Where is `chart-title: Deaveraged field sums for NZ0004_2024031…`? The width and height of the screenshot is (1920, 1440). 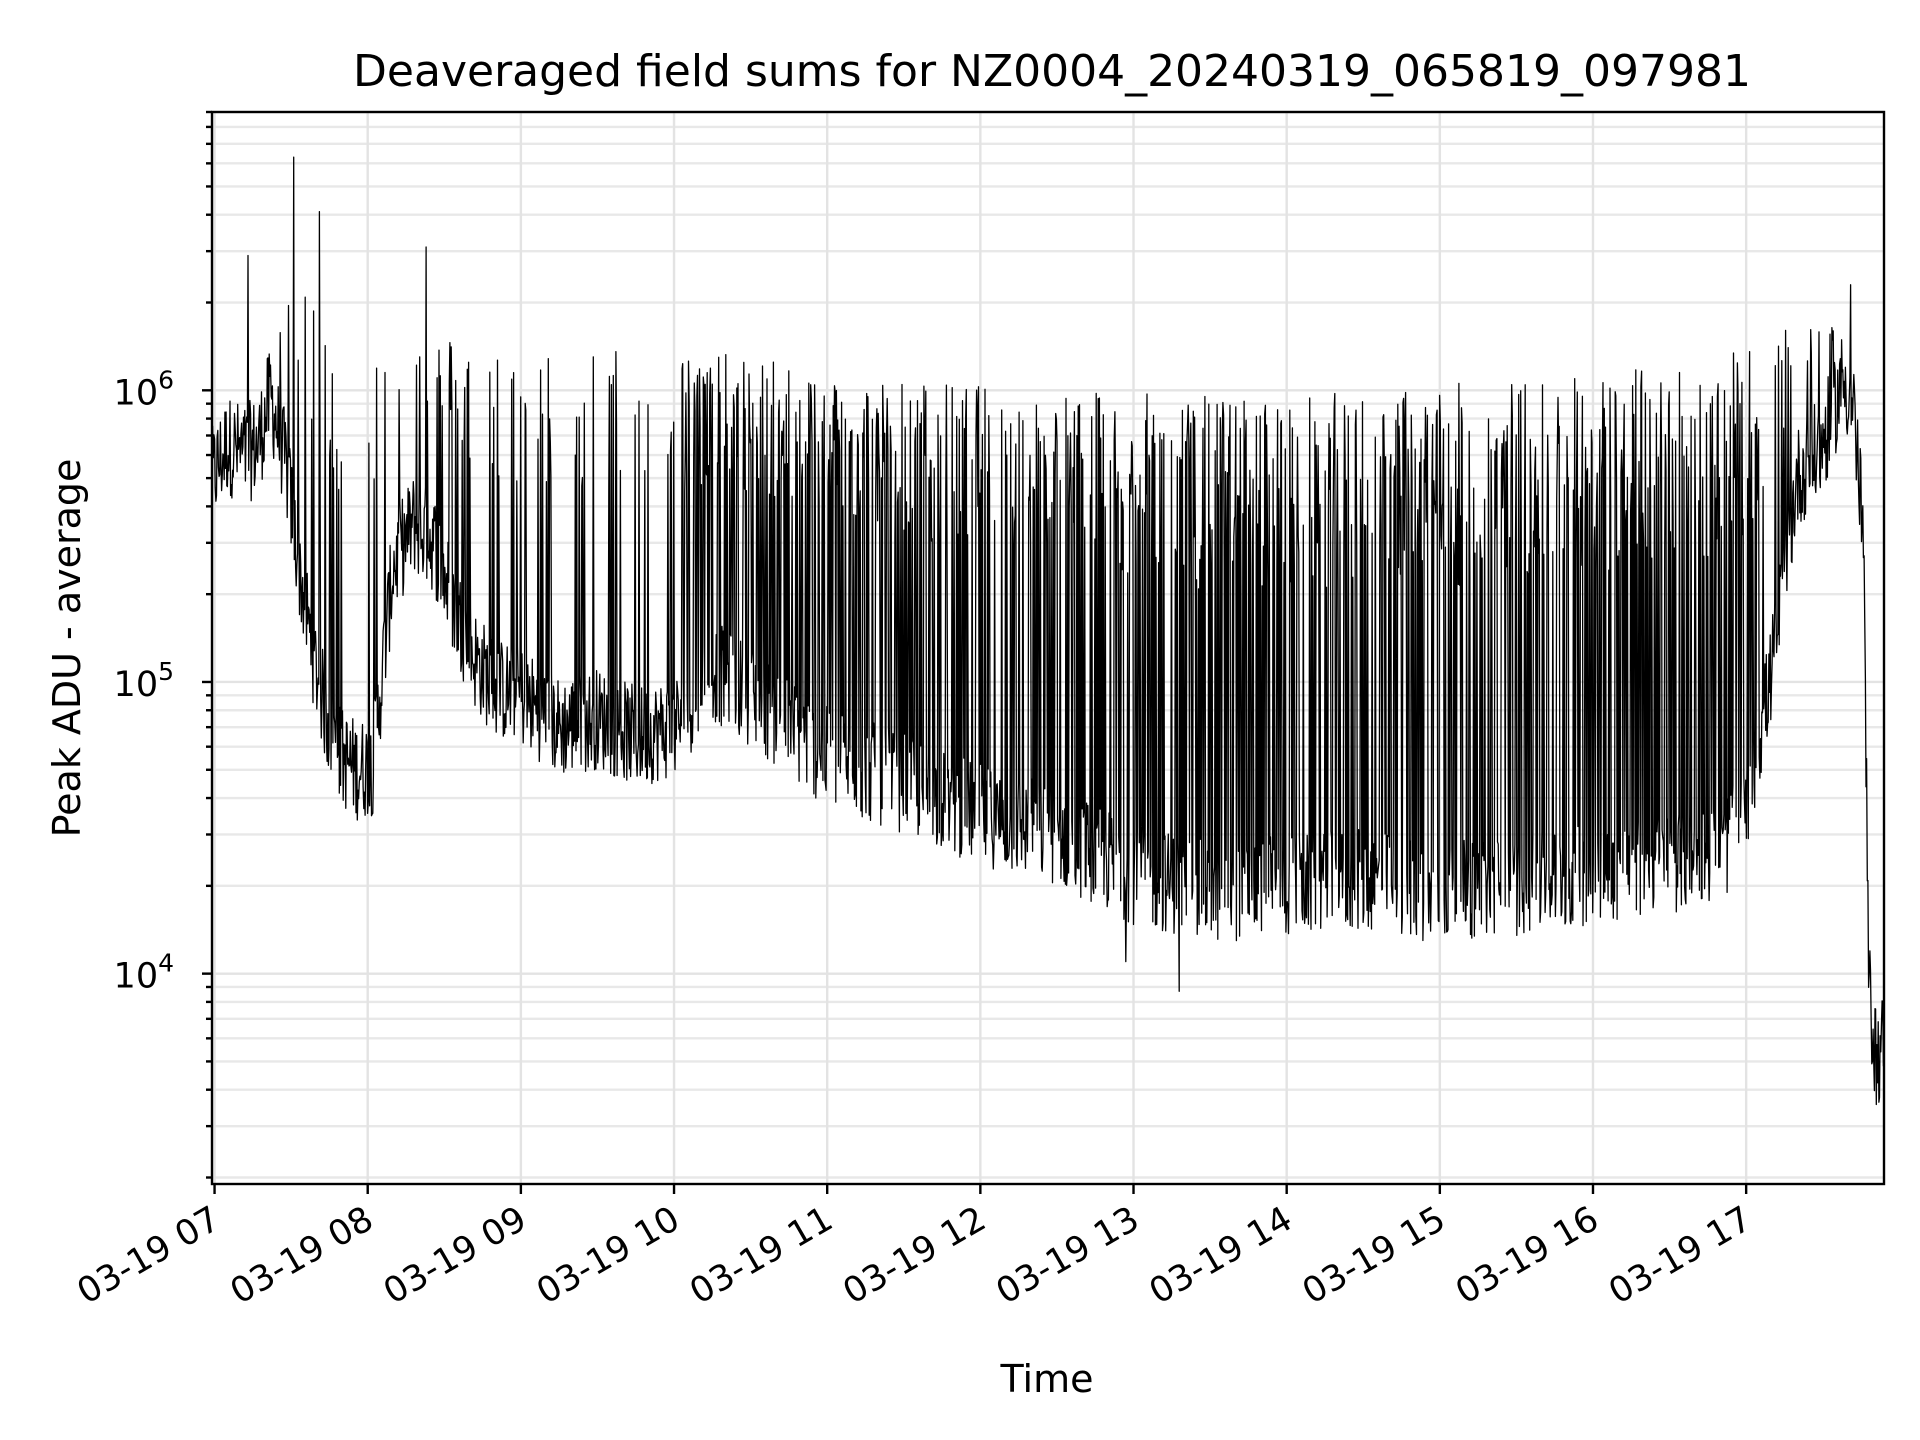
chart-title: Deaveraged field sums for NZ0004_2024031… is located at coordinates (1052, 71).